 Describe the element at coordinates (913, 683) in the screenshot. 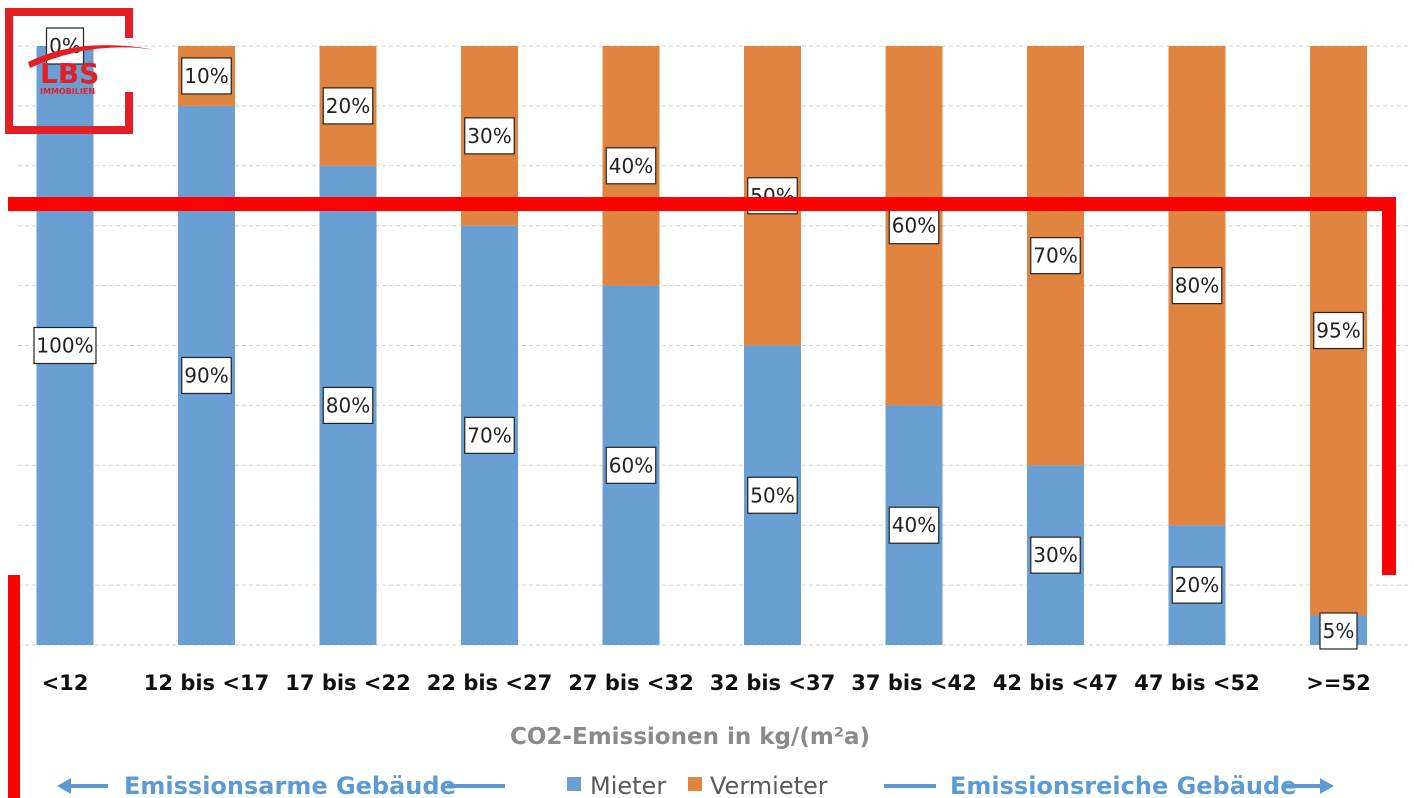

I see `category-label: 37 bis <42` at that location.